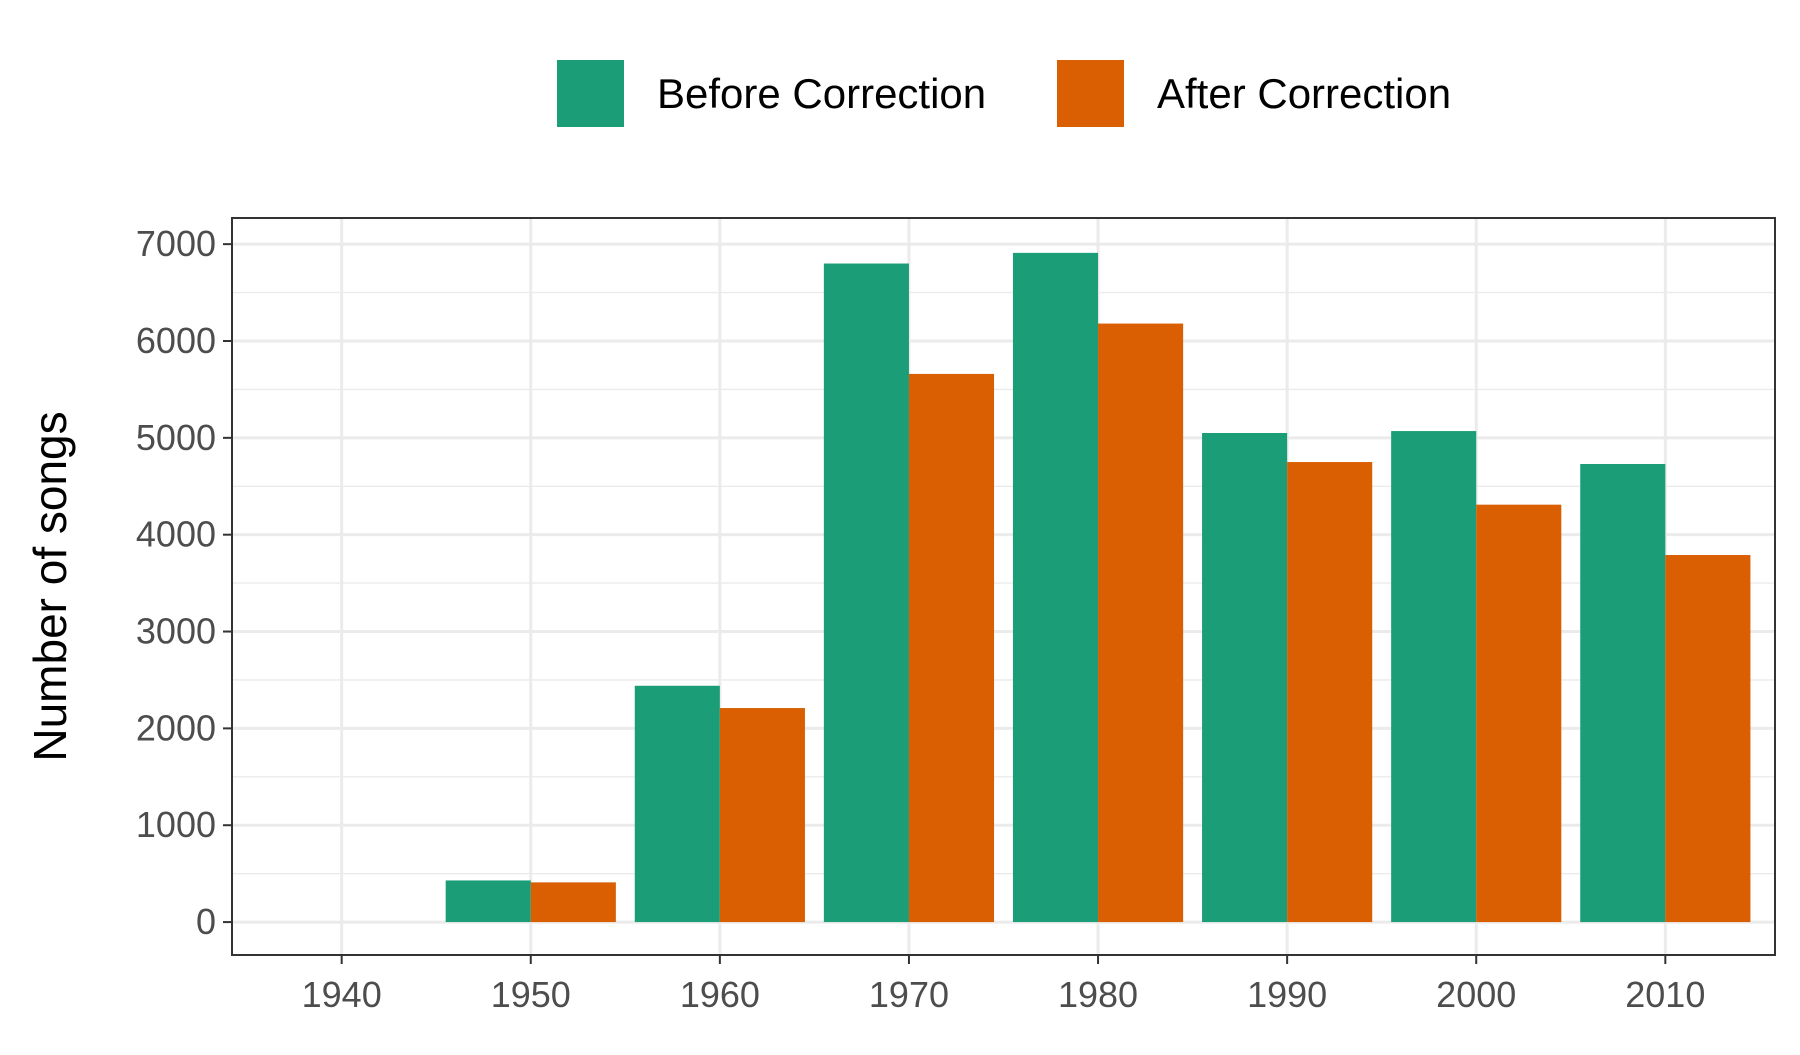 This screenshot has height=1055, width=1800. What do you see at coordinates (909, 994) in the screenshot?
I see `x-tick-label: 1970` at bounding box center [909, 994].